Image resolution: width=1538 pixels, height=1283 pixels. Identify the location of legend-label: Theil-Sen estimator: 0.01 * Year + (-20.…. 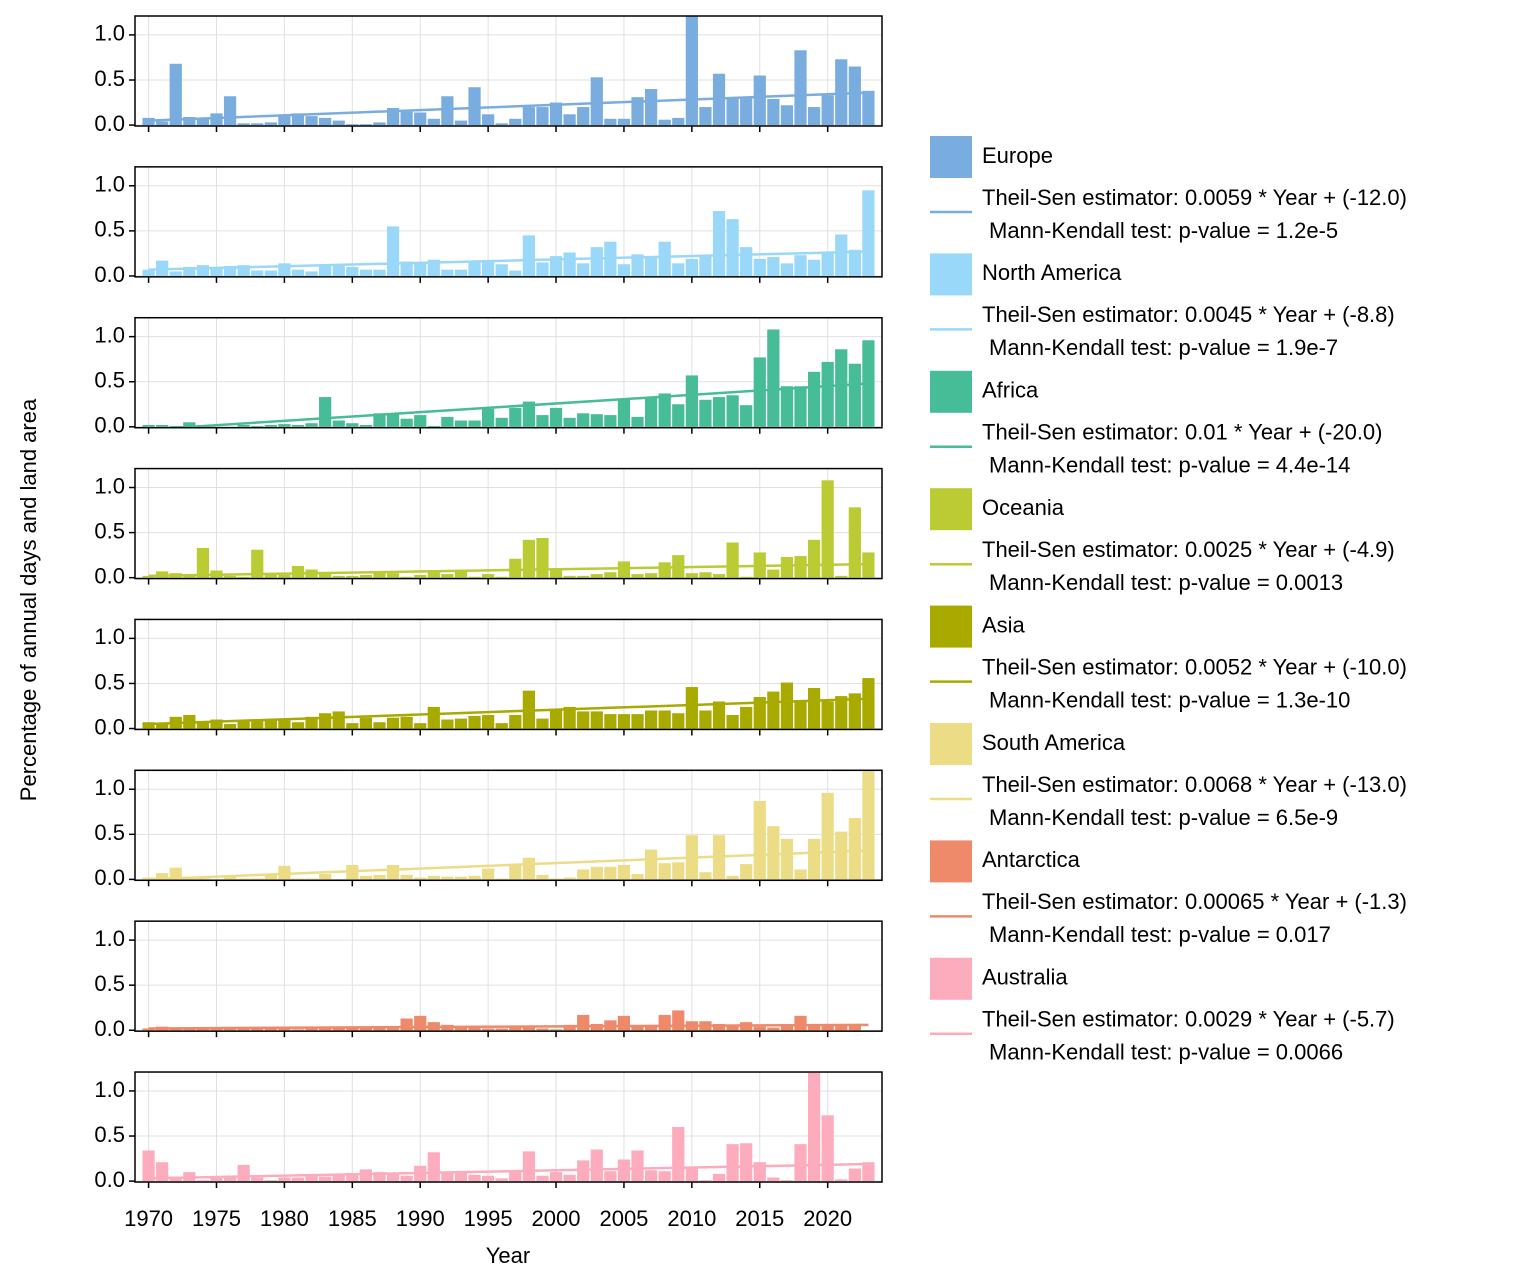
(1182, 432).